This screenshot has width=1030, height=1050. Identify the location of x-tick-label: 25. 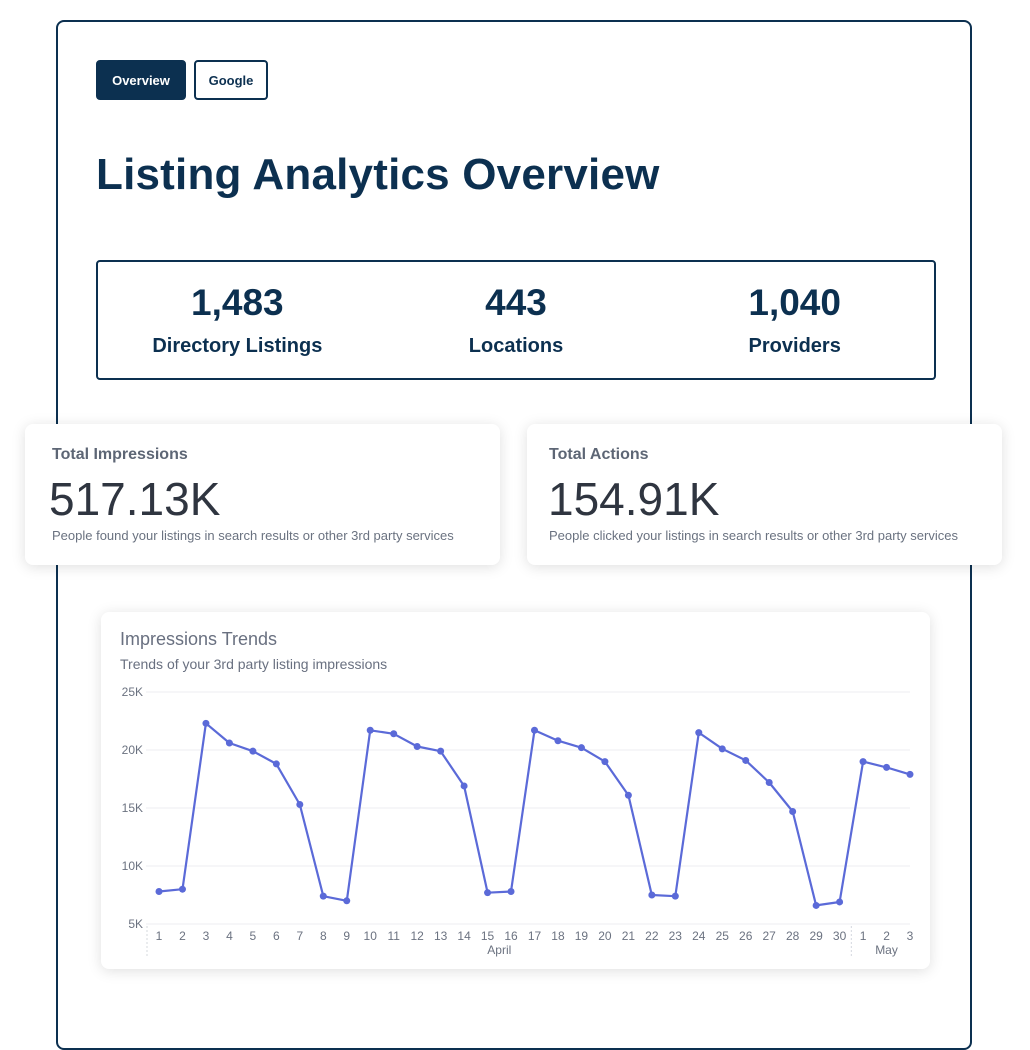
(723, 936).